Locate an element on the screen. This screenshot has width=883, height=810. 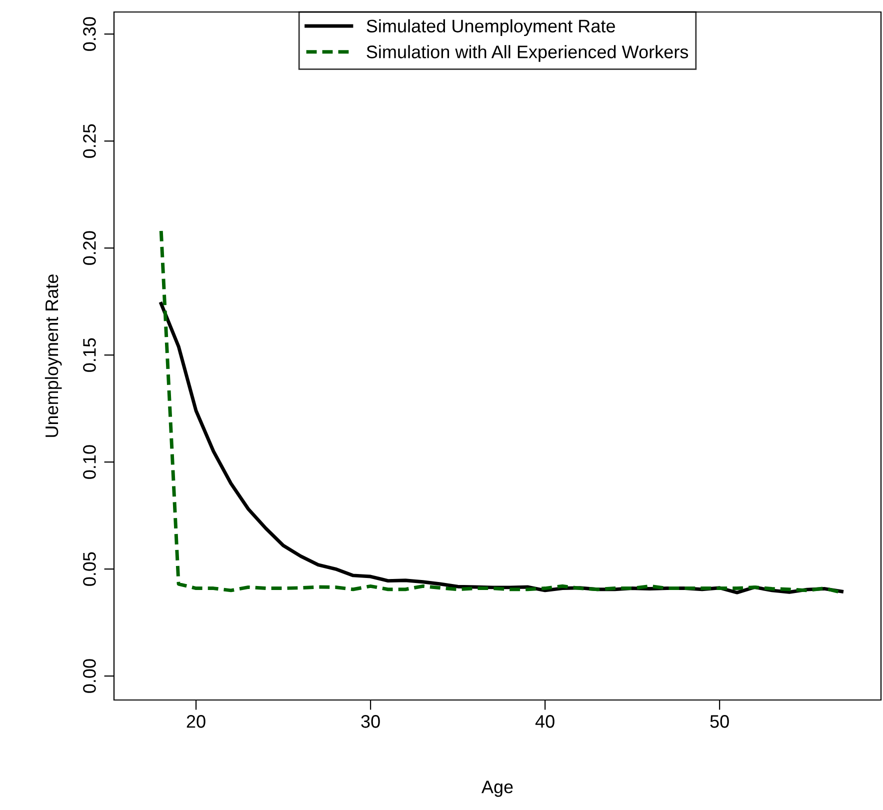
y-tick-label: 0.30 is located at coordinates (89, 34).